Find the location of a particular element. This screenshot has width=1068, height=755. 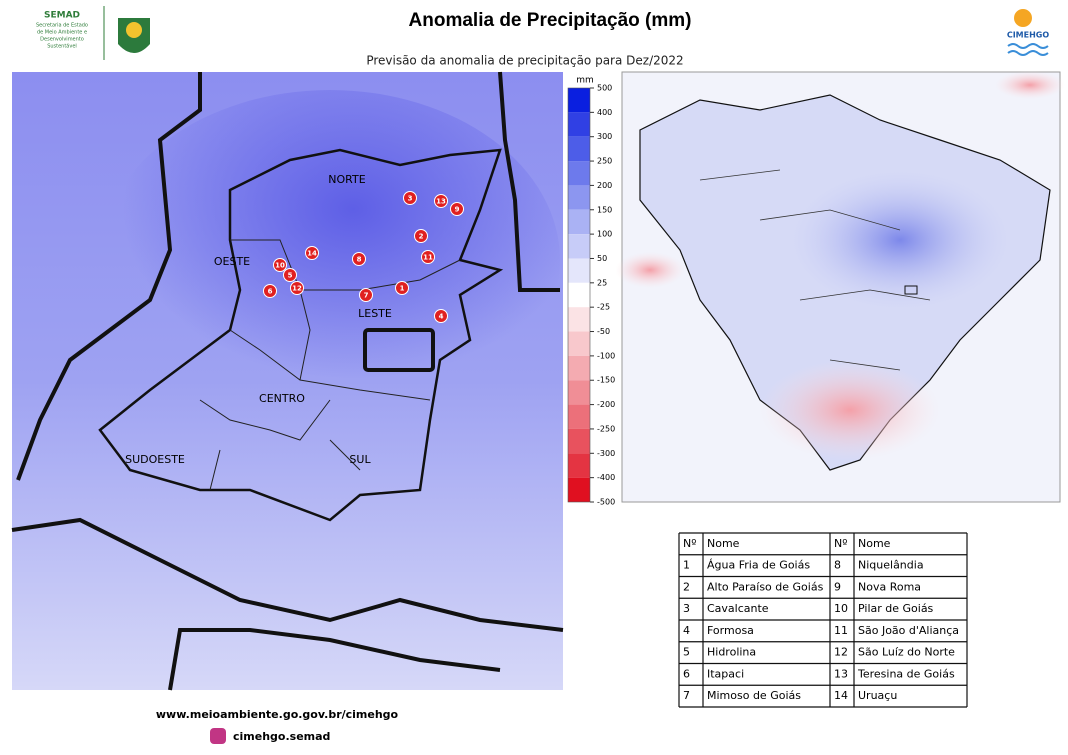

colorbar-frame is located at coordinates (579, 295).